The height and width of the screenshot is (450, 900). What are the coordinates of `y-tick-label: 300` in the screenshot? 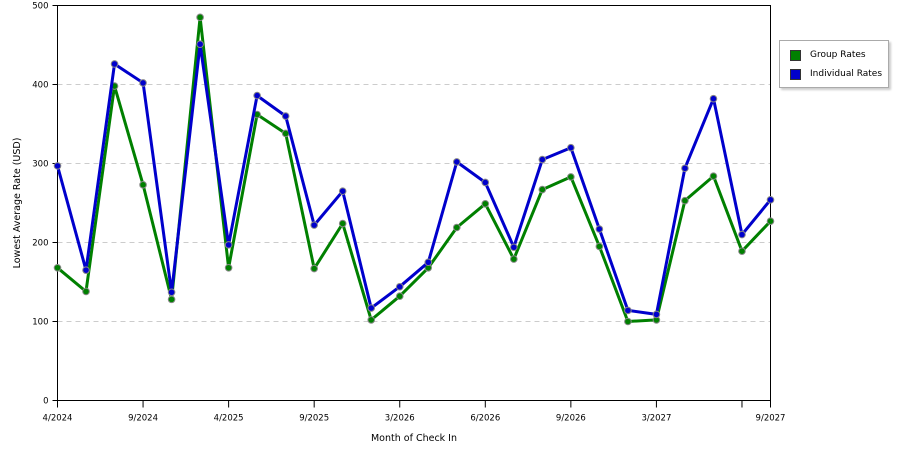 It's located at (40, 165).